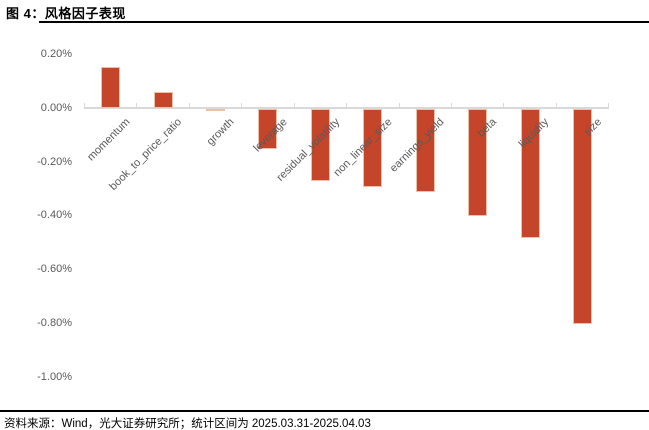 Image resolution: width=649 pixels, height=430 pixels. I want to click on figure-title: 图 4：风格因子表现, so click(66, 13).